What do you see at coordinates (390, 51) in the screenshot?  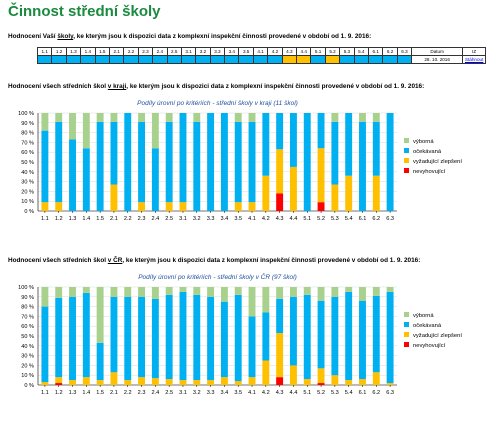 I see `criteria-header-cell: 6.2` at bounding box center [390, 51].